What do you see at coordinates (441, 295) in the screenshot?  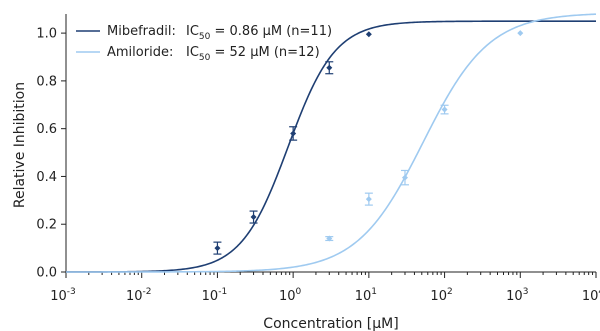 I see `x-tick-label: 10²` at bounding box center [441, 295].